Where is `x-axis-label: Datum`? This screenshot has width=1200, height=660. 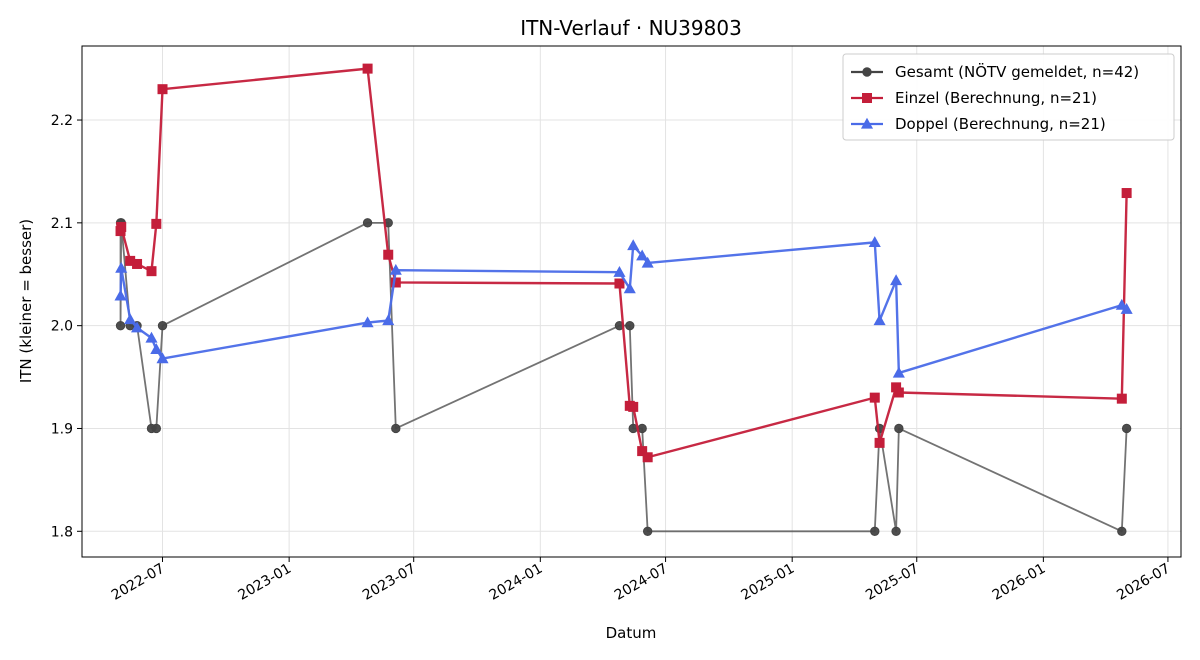 x-axis-label: Datum is located at coordinates (631, 633).